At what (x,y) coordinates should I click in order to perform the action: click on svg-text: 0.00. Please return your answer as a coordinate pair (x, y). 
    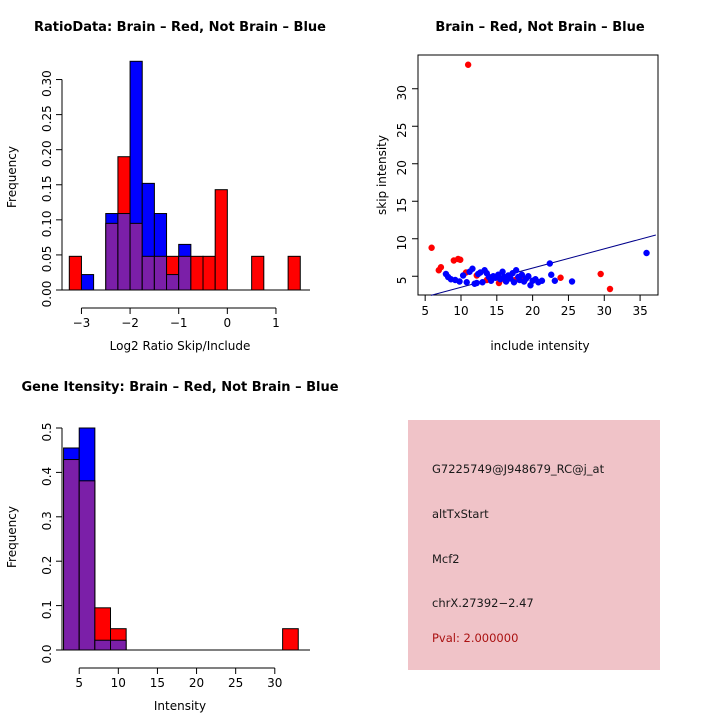
    Looking at the image, I should click on (47, 294).